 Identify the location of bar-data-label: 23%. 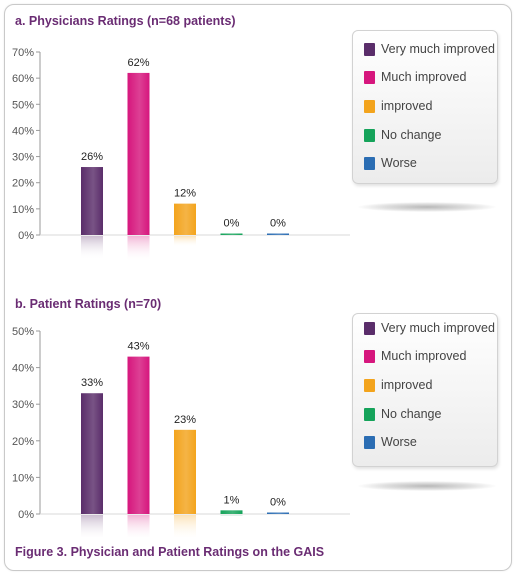
(185, 420).